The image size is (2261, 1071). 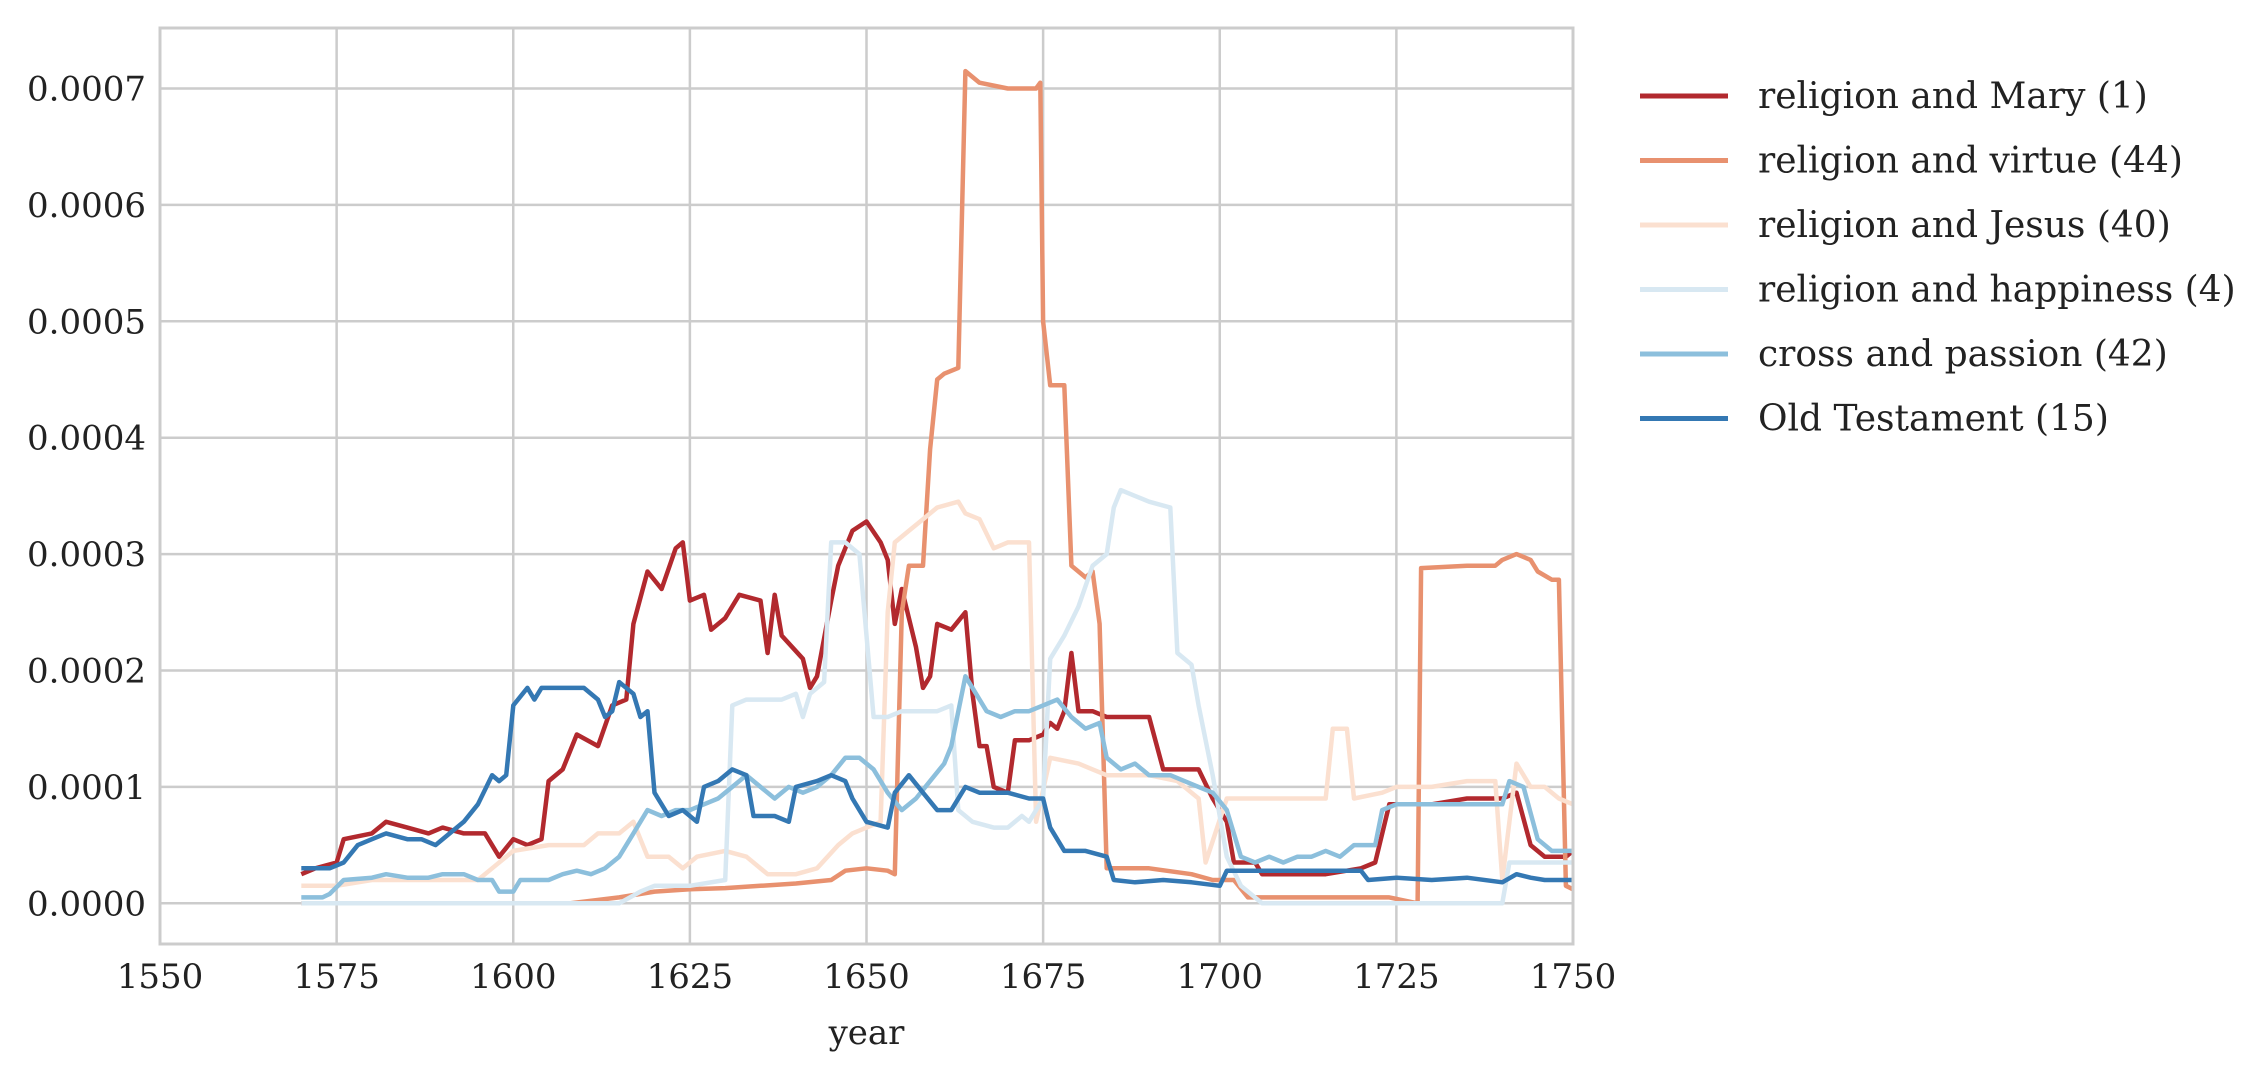 I want to click on x-axis-ticks: 1550 1575 1600 1625 1650 1675 1700 1725 1750, so click(x=867, y=977).